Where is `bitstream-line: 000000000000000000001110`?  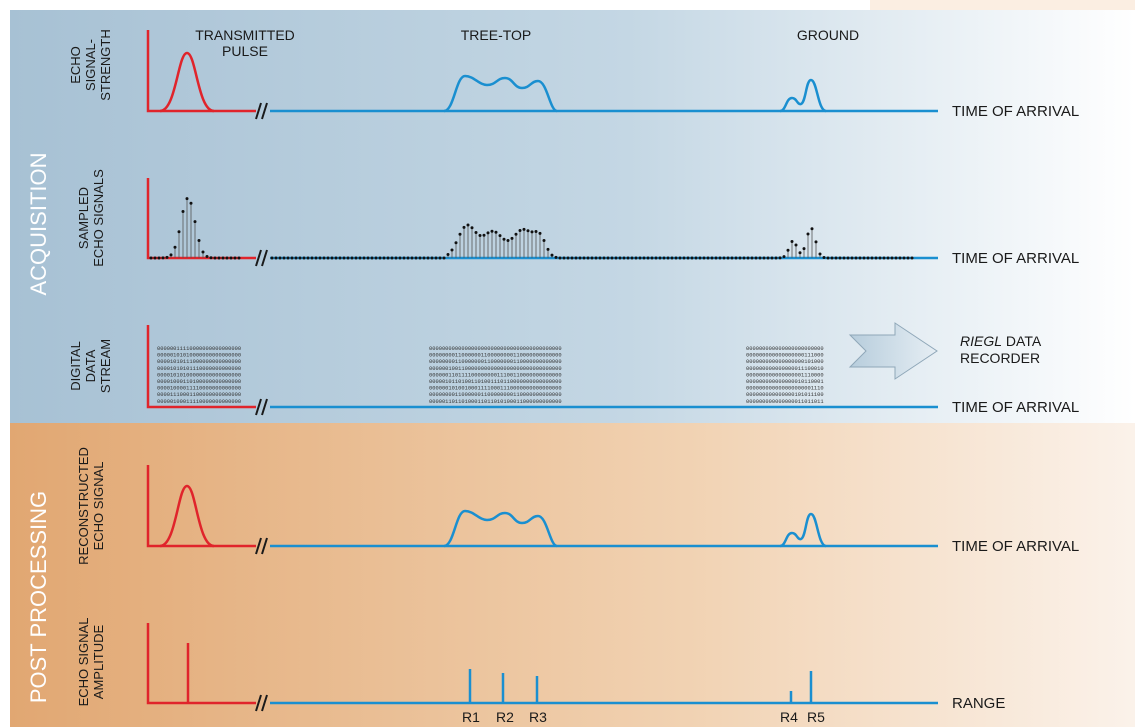
bitstream-line: 000000000000000000001110 is located at coordinates (785, 389).